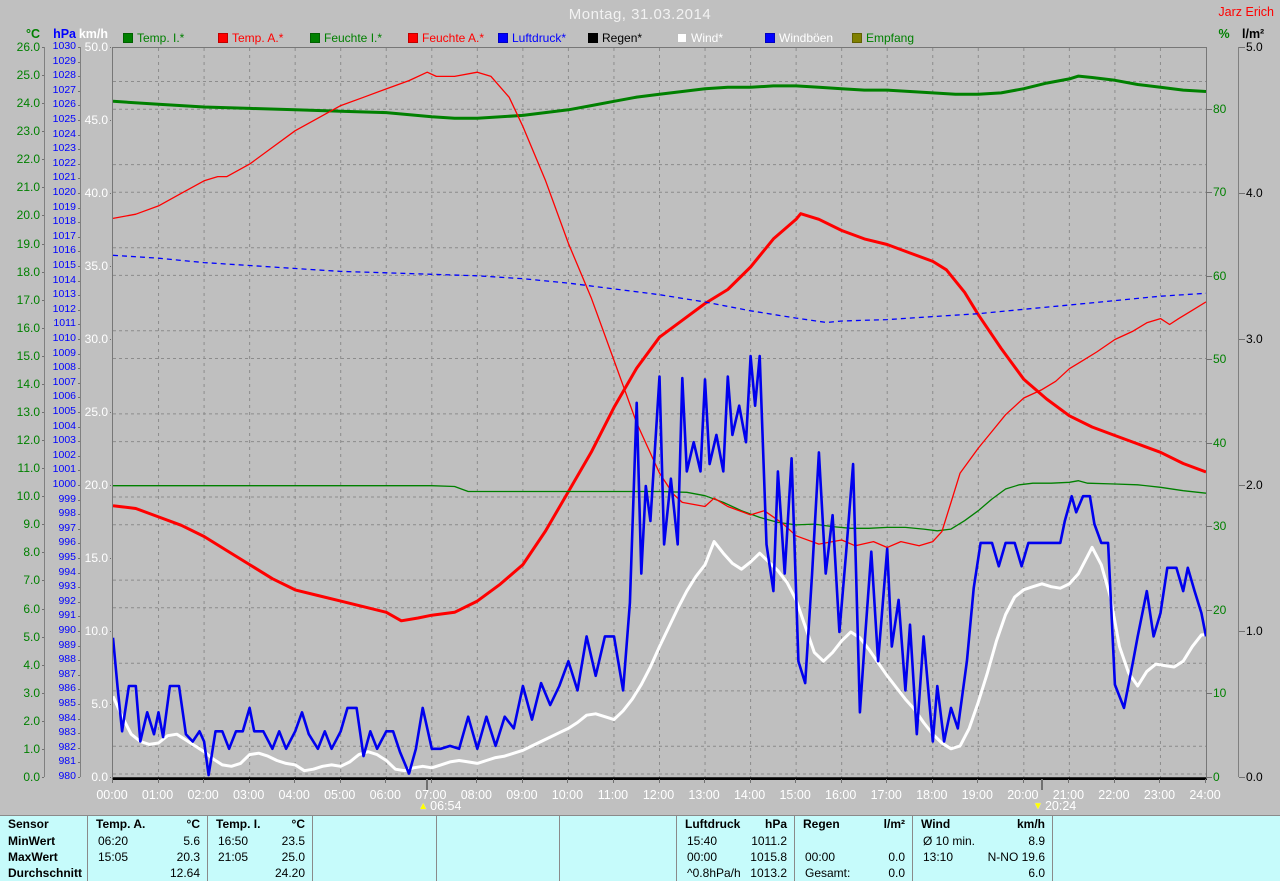  I want to click on axis-tick-label: 981, so click(67, 761).